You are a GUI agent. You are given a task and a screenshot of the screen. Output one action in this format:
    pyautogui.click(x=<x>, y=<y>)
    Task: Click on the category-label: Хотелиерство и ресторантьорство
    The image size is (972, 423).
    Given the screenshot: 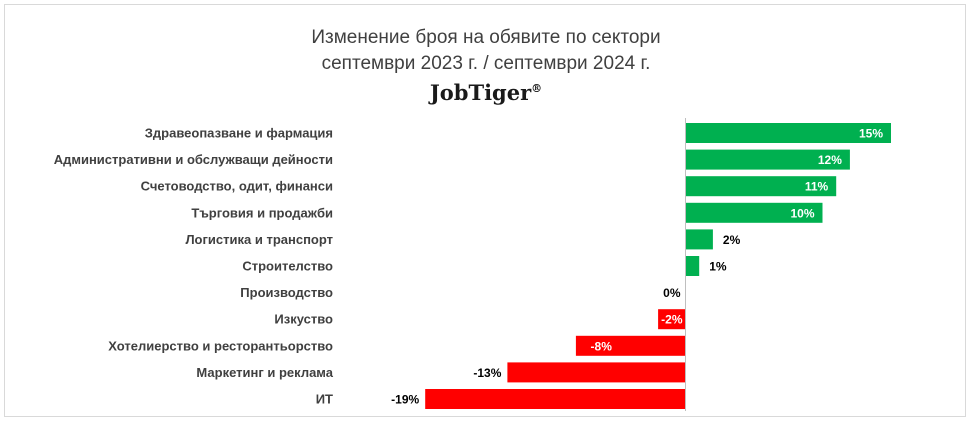 What is the action you would take?
    pyautogui.click(x=220, y=345)
    